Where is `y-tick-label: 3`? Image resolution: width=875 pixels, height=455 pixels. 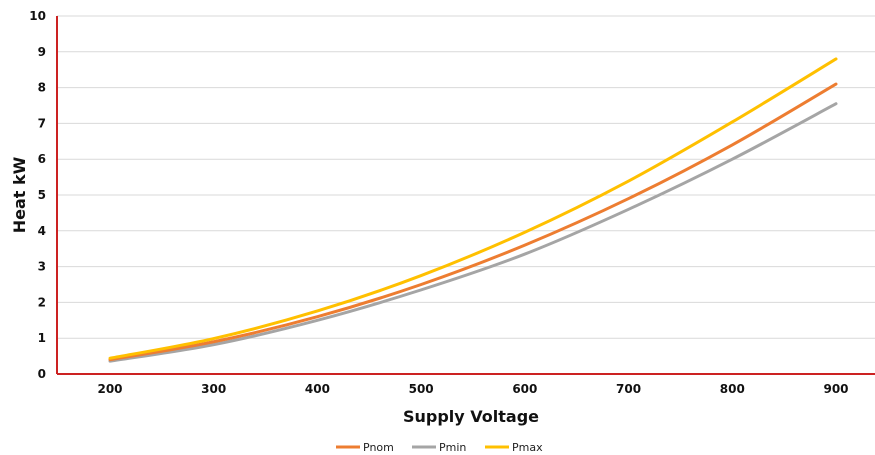 y-tick-label: 3 is located at coordinates (42, 267).